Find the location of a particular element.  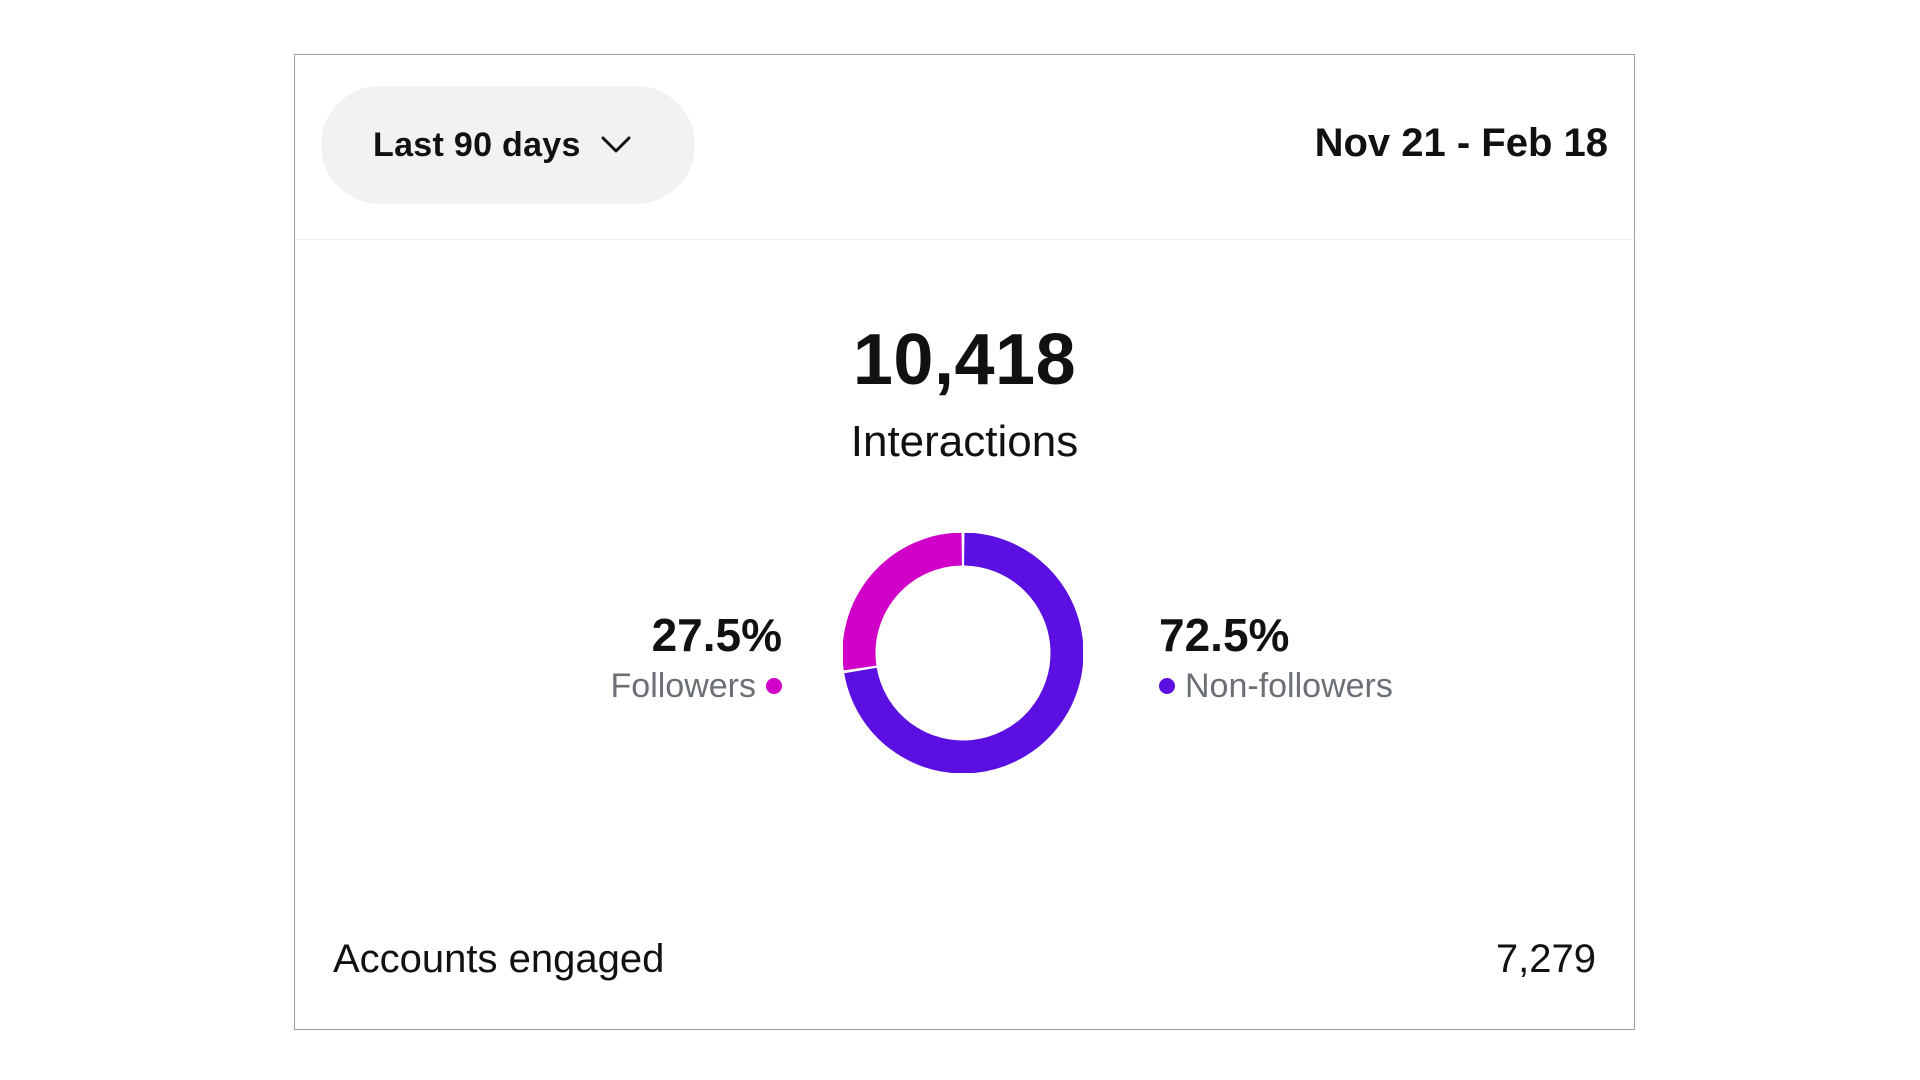

donut-slice-followers is located at coordinates (903, 602).